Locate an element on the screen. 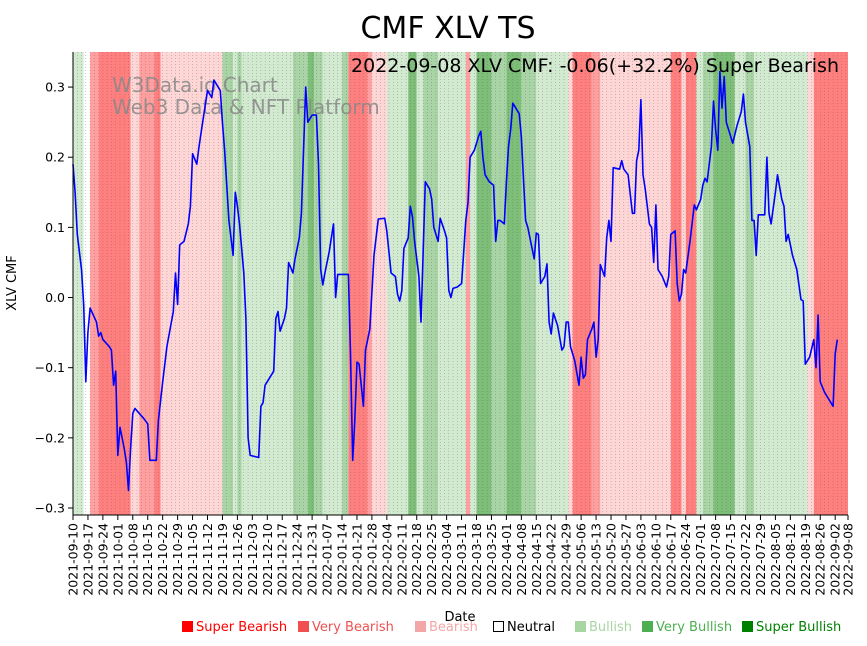  y-axis-ticks: −0.3 −0.2 −0.1 0.0 0.1 0.2 0.3 is located at coordinates (54, 297).